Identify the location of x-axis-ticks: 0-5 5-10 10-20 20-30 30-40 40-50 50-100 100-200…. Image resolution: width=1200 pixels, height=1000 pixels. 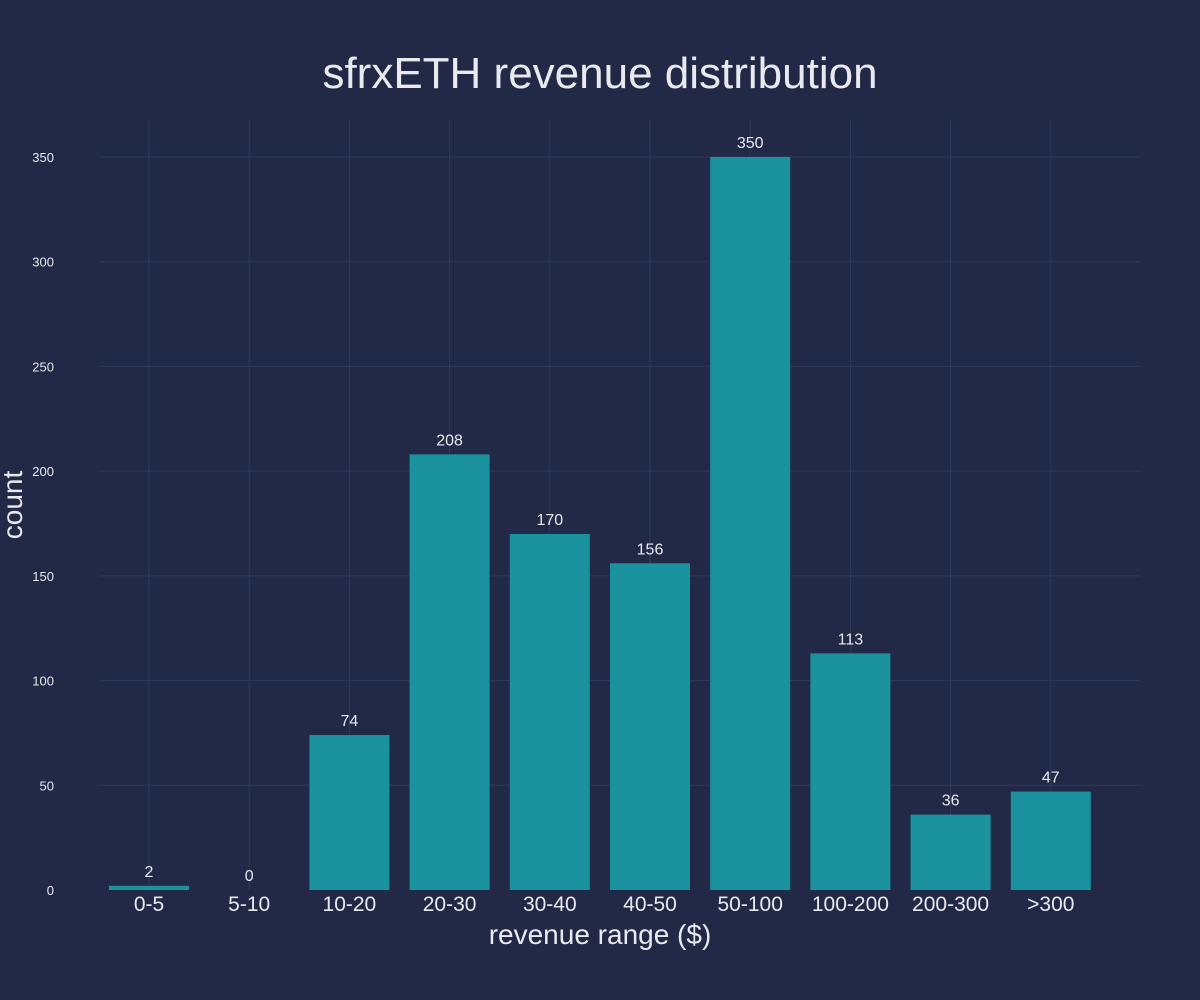
(604, 904).